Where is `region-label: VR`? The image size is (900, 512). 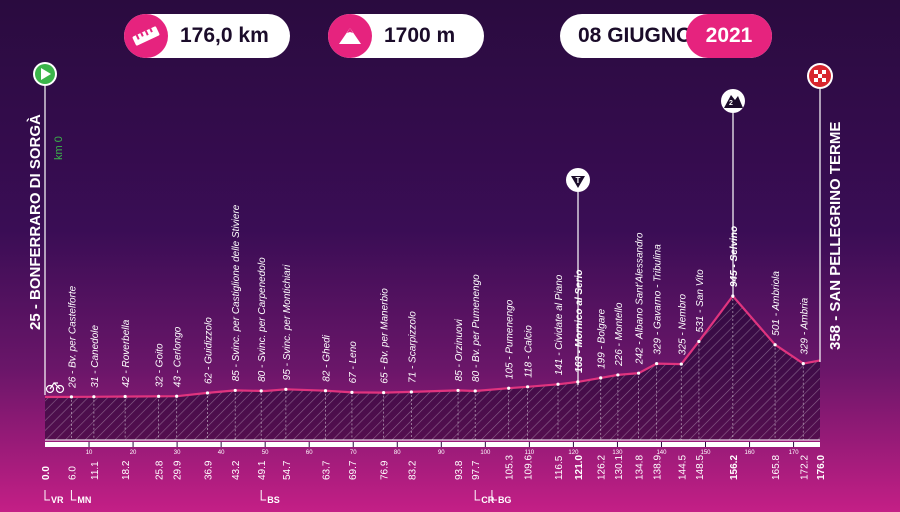
region-label: VR is located at coordinates (57, 500).